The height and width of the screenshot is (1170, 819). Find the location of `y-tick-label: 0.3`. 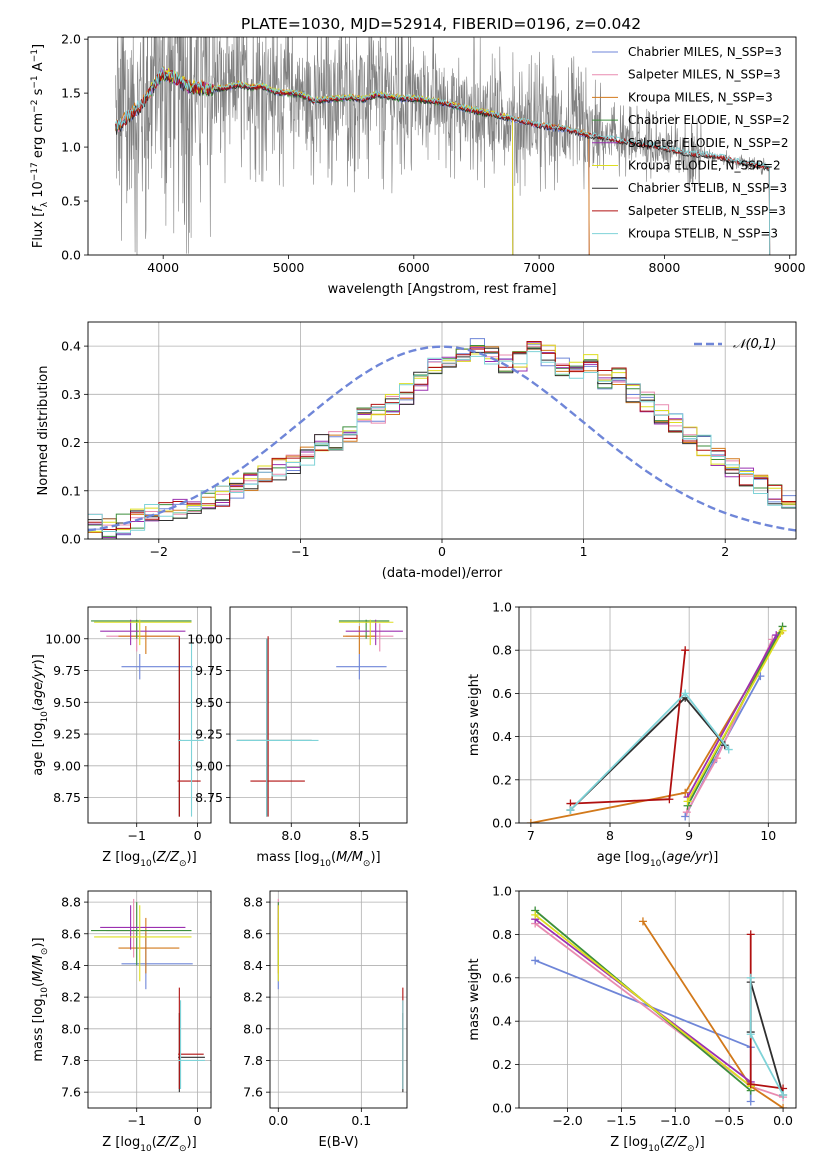

y-tick-label: 0.3 is located at coordinates (71, 394).